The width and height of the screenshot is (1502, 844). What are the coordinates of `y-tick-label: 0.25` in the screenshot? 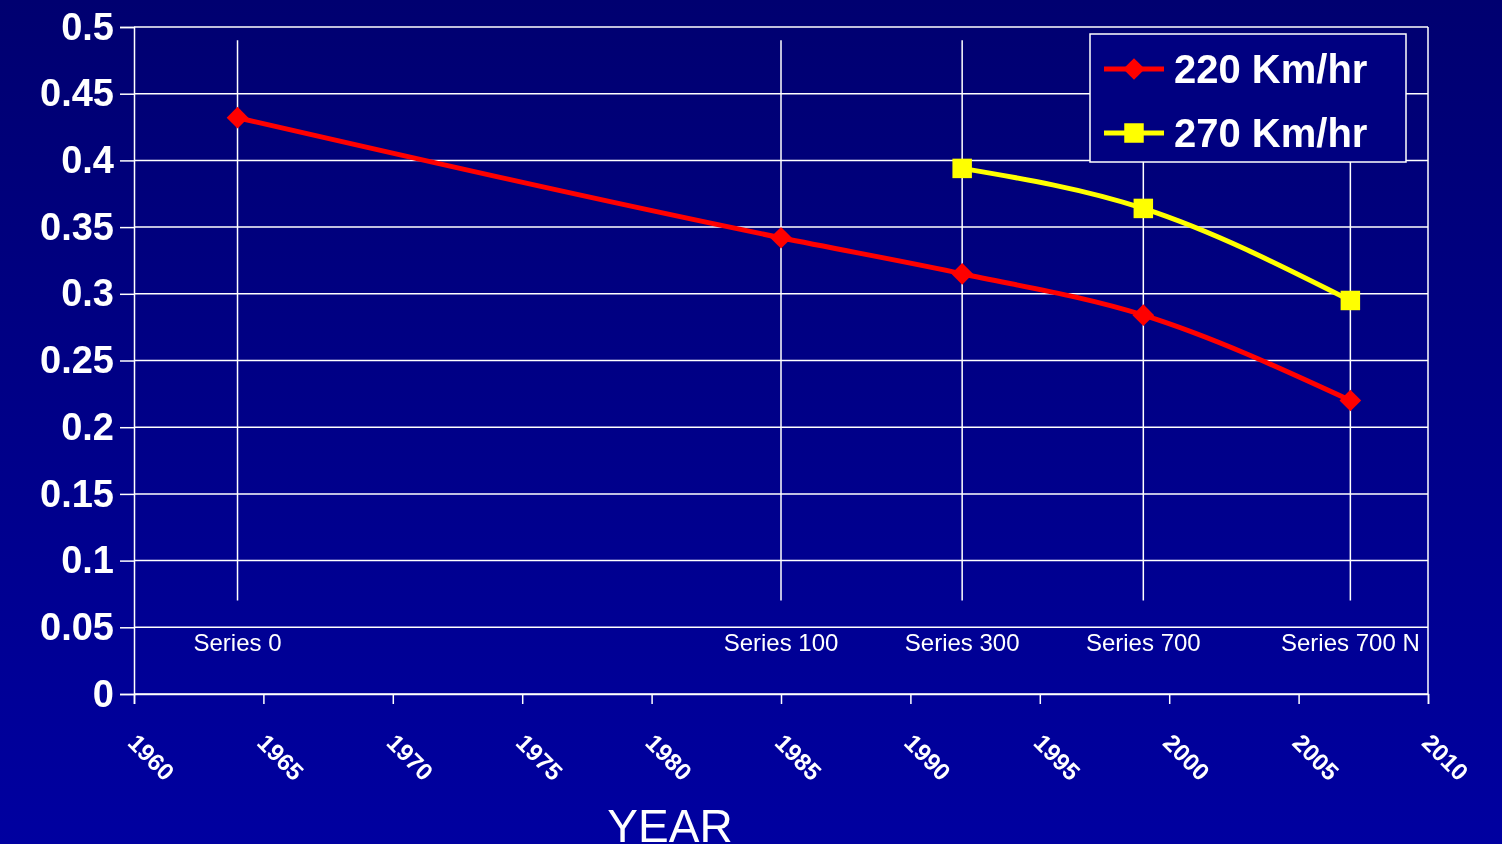 It's located at (77, 360).